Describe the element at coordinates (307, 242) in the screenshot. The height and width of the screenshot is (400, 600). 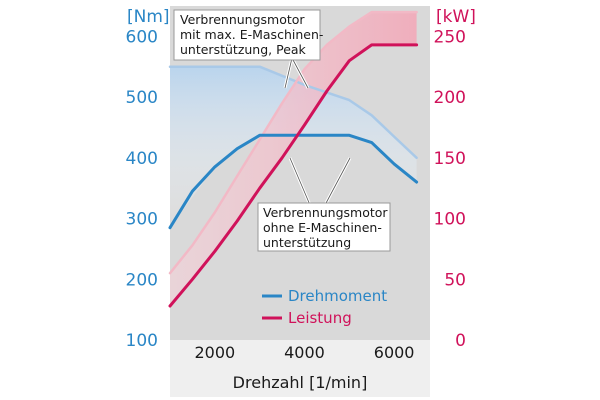
I see `callout-base-line: unterstützung` at that location.